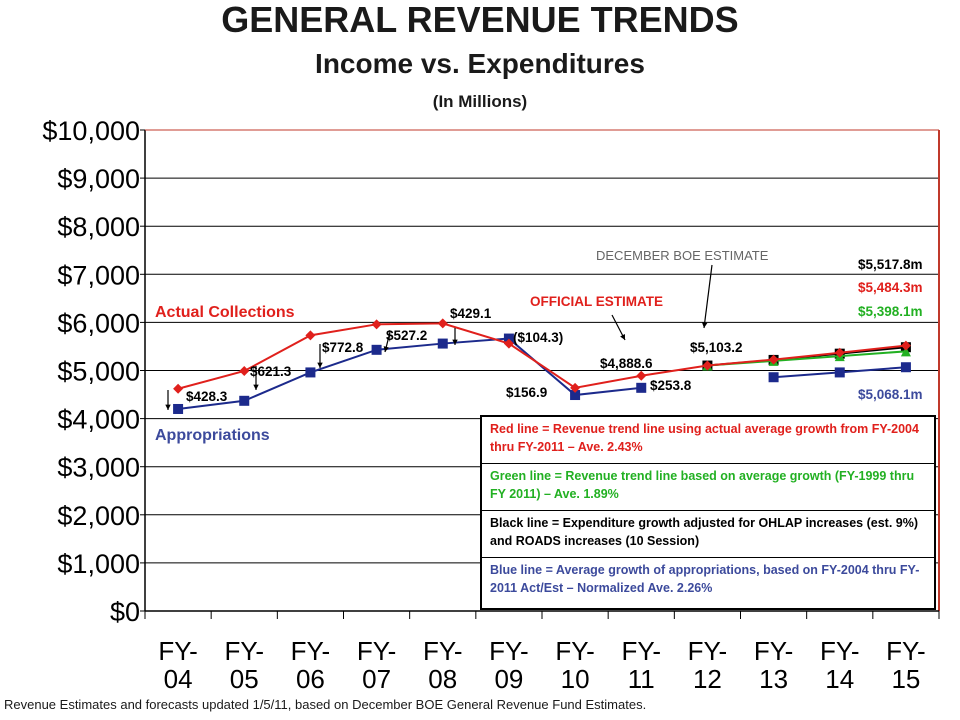  What do you see at coordinates (310, 679) in the screenshot?
I see `x-tick-label-line2: 06` at bounding box center [310, 679].